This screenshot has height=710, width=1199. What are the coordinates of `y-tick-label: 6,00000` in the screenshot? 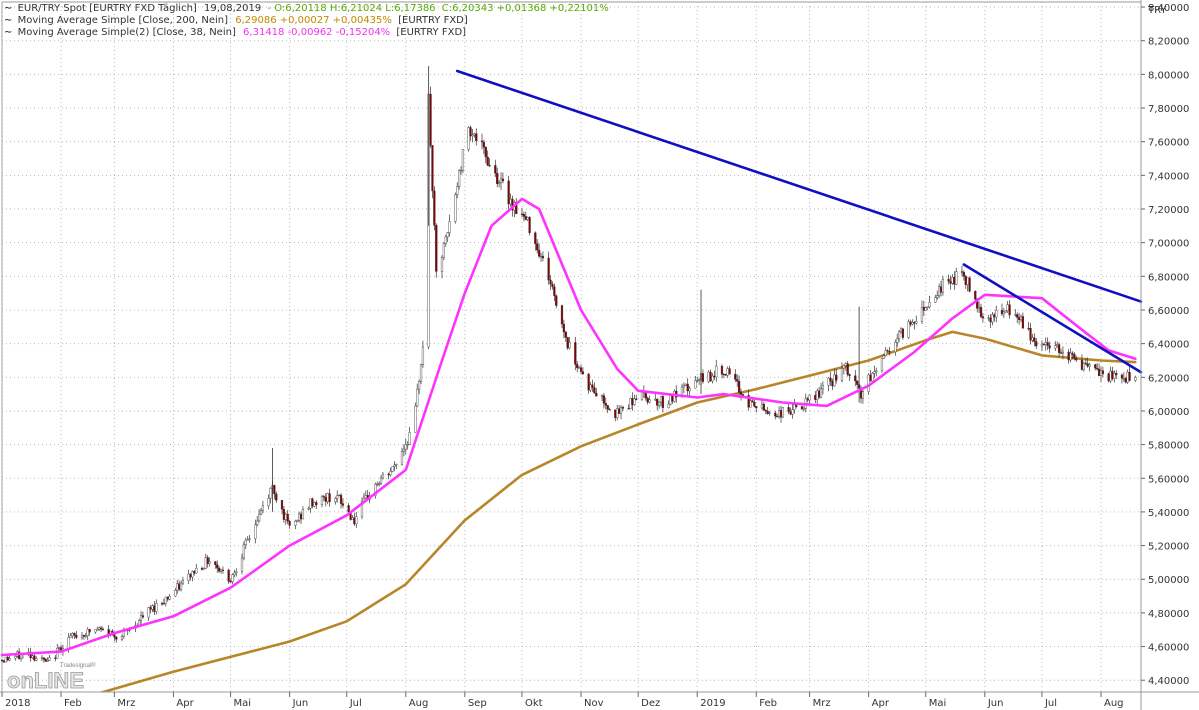 It's located at (1168, 412).